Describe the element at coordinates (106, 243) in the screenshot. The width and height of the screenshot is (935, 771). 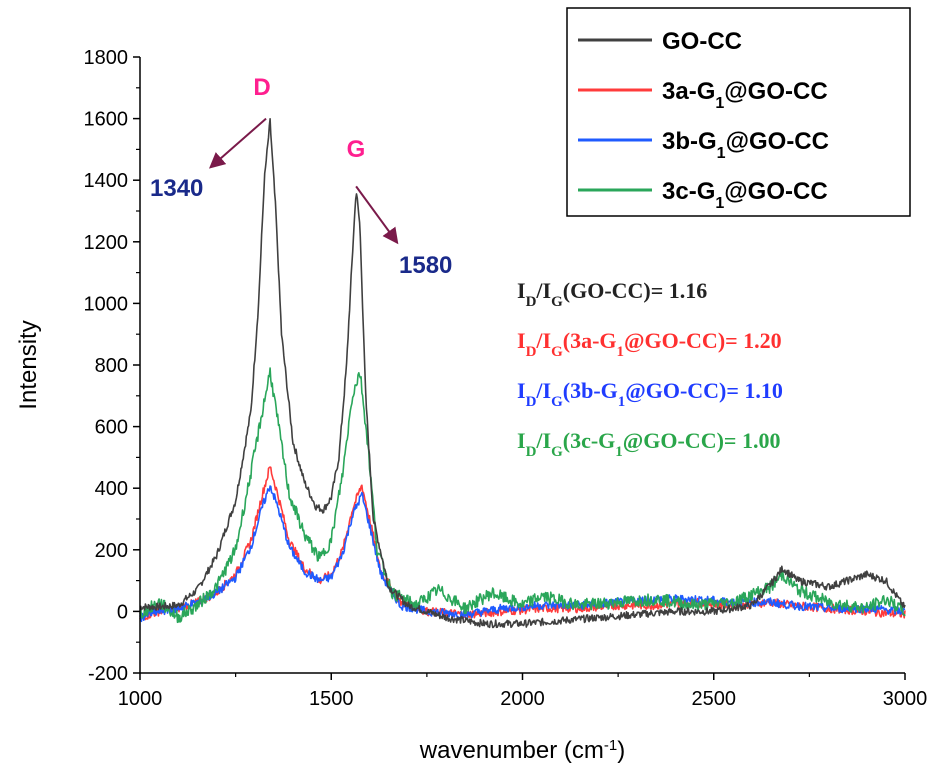
I see `y-tick-label: 1200` at that location.